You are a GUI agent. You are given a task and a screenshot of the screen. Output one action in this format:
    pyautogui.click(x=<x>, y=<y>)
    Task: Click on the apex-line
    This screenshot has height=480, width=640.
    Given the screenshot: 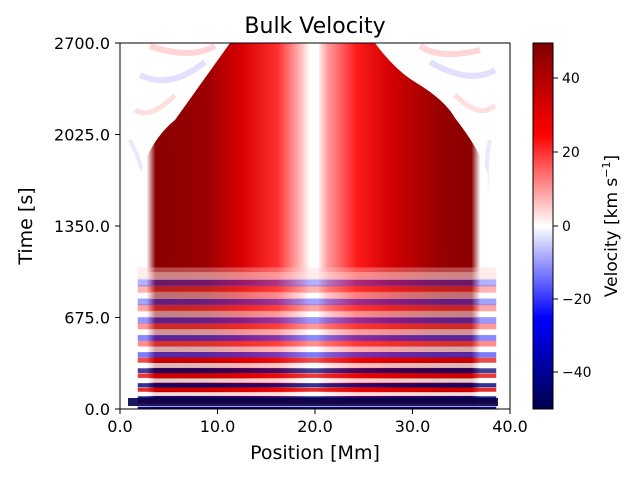 What is the action you would take?
    pyautogui.click(x=315, y=226)
    